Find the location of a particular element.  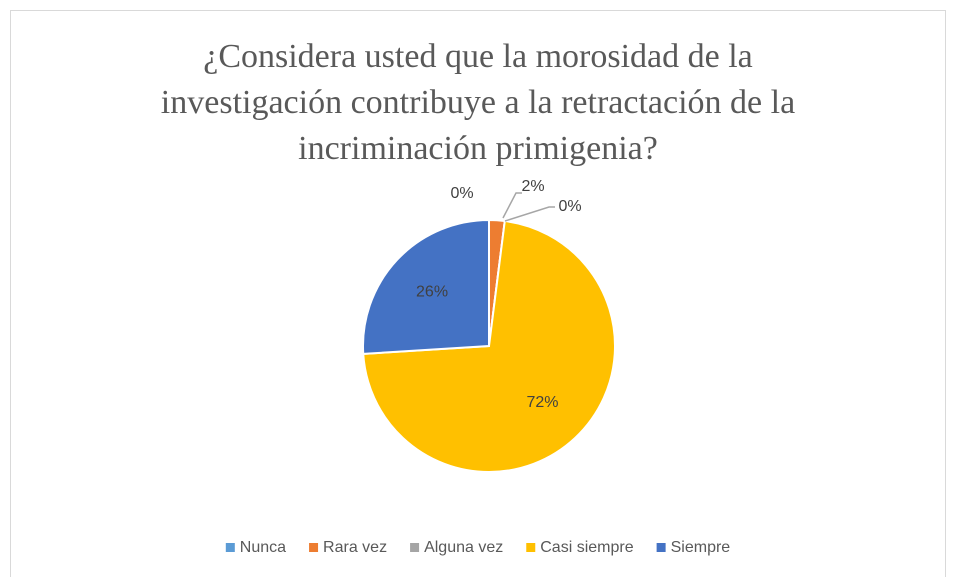

legend-label: Rara vez is located at coordinates (355, 547).